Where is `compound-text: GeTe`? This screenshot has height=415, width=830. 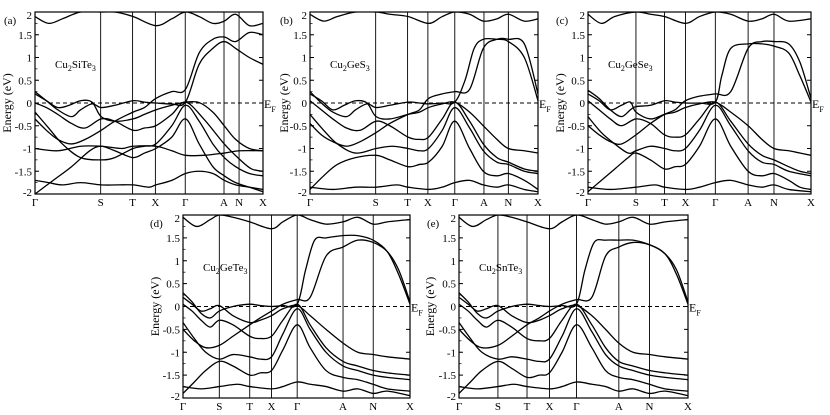 compound-text: GeTe is located at coordinates (232, 268).